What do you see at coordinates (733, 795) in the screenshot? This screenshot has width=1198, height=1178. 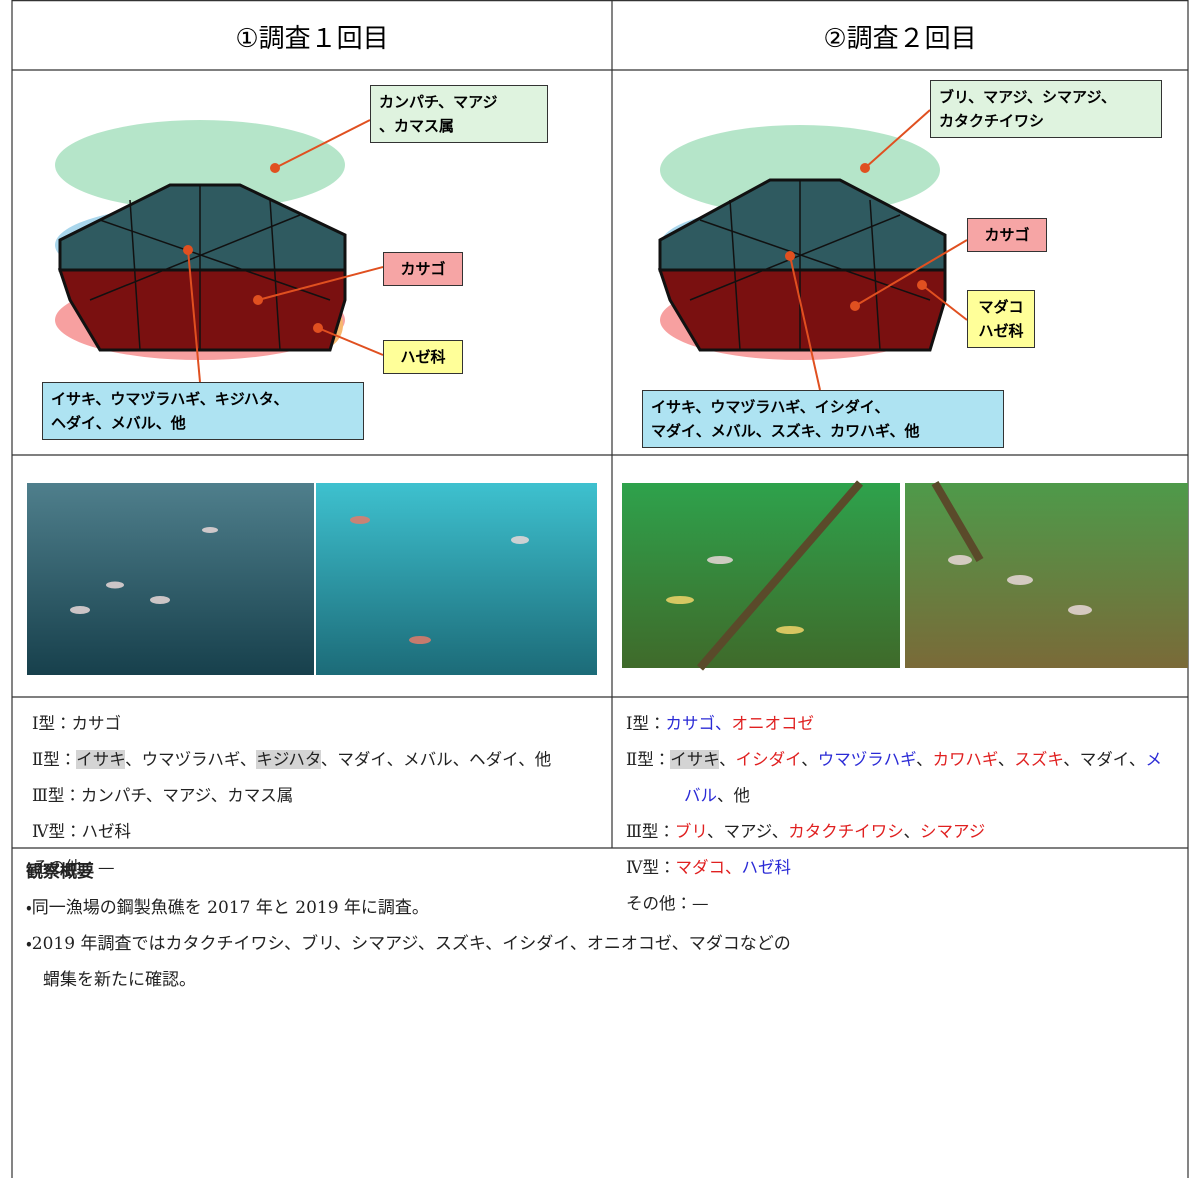 I see `species: 、他` at bounding box center [733, 795].